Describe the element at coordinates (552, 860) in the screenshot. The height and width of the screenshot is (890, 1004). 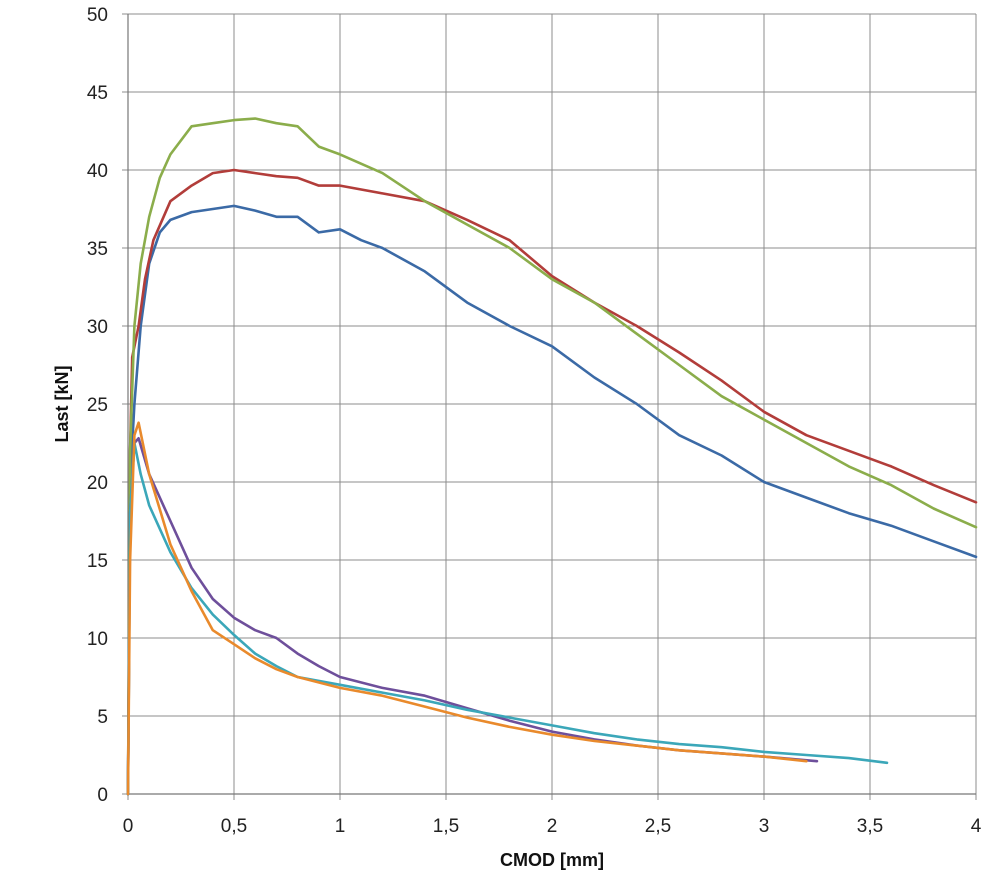
I see `x-axis-title: CMOD [mm]` at that location.